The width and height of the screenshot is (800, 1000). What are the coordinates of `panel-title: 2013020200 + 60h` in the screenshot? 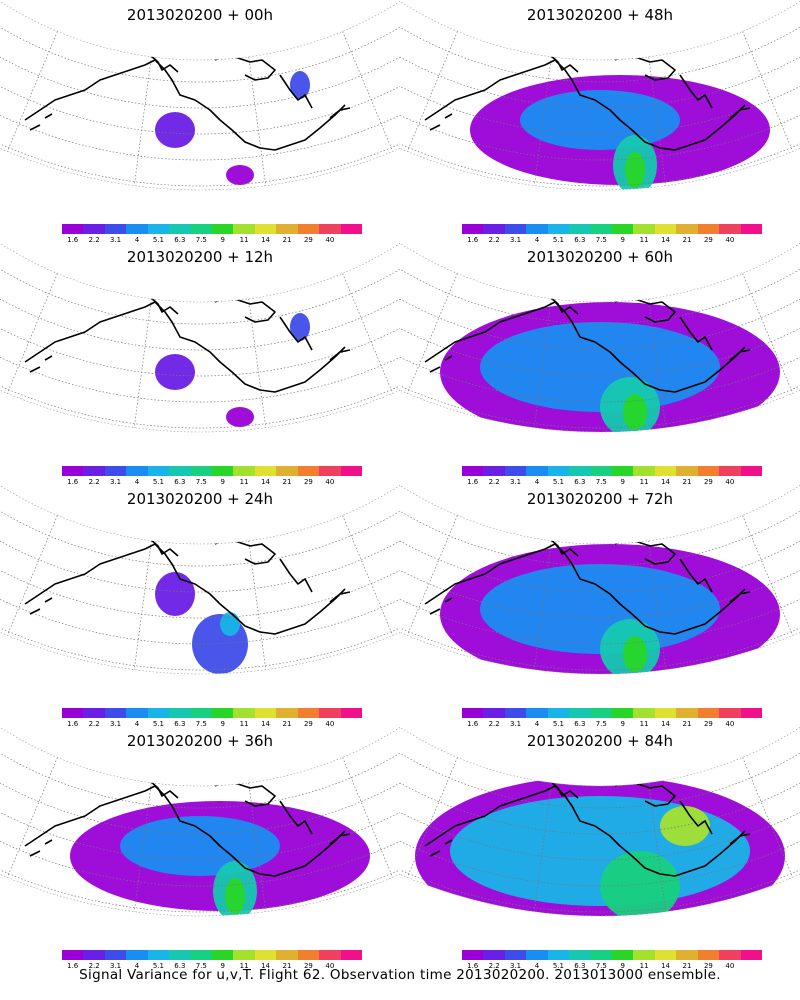 It's located at (600, 257).